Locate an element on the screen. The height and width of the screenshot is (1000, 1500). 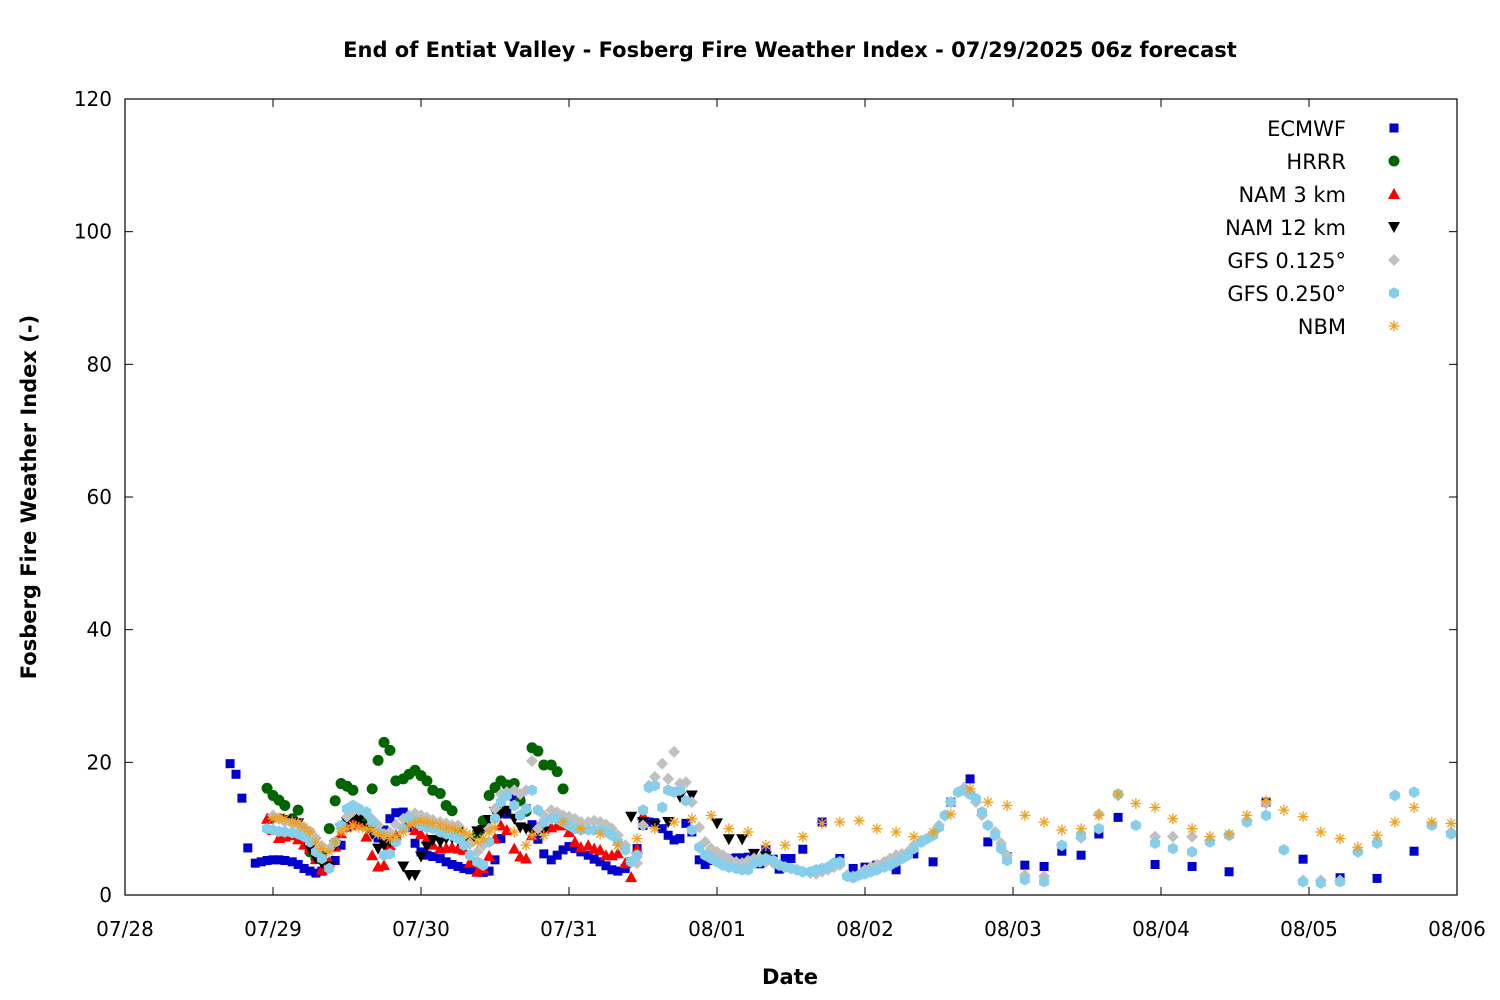
legend-label: NAM 12 km is located at coordinates (1285, 228).